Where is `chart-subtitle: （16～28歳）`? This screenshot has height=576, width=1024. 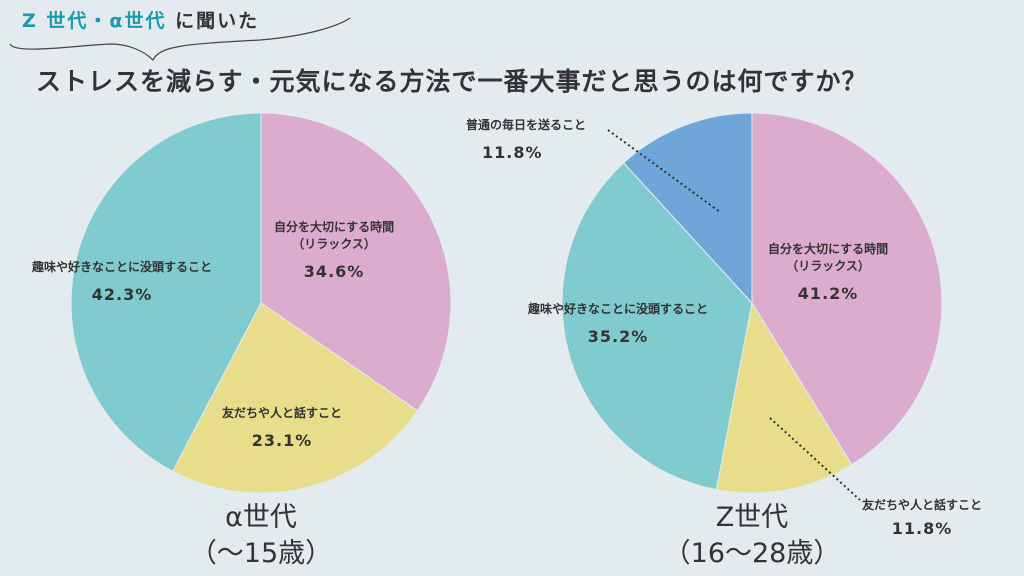
chart-subtitle: （16～28歳） is located at coordinates (752, 553).